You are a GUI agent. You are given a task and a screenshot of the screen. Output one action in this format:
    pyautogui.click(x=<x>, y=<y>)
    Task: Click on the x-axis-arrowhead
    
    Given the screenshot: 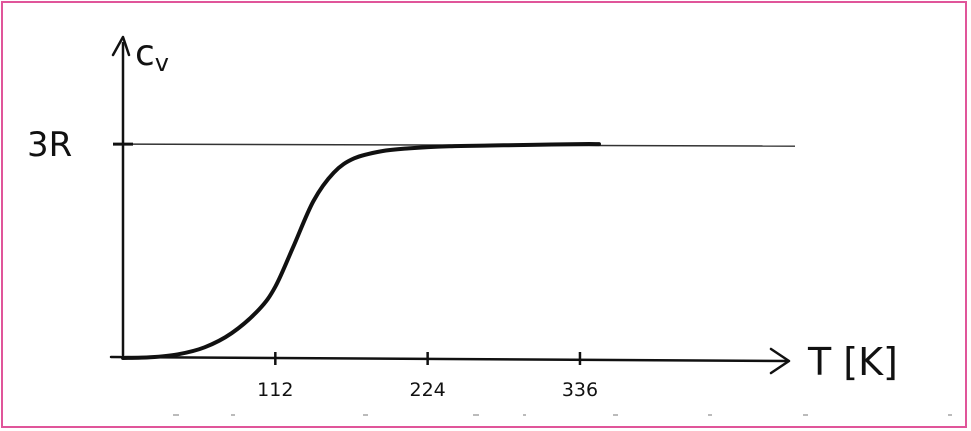 What is the action you would take?
    pyautogui.click(x=780, y=361)
    